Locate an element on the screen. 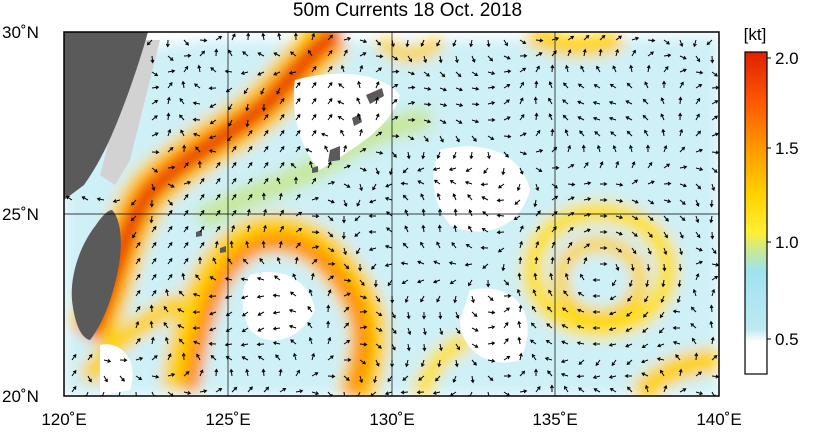  shelf-area is located at coordinates (130, 112).